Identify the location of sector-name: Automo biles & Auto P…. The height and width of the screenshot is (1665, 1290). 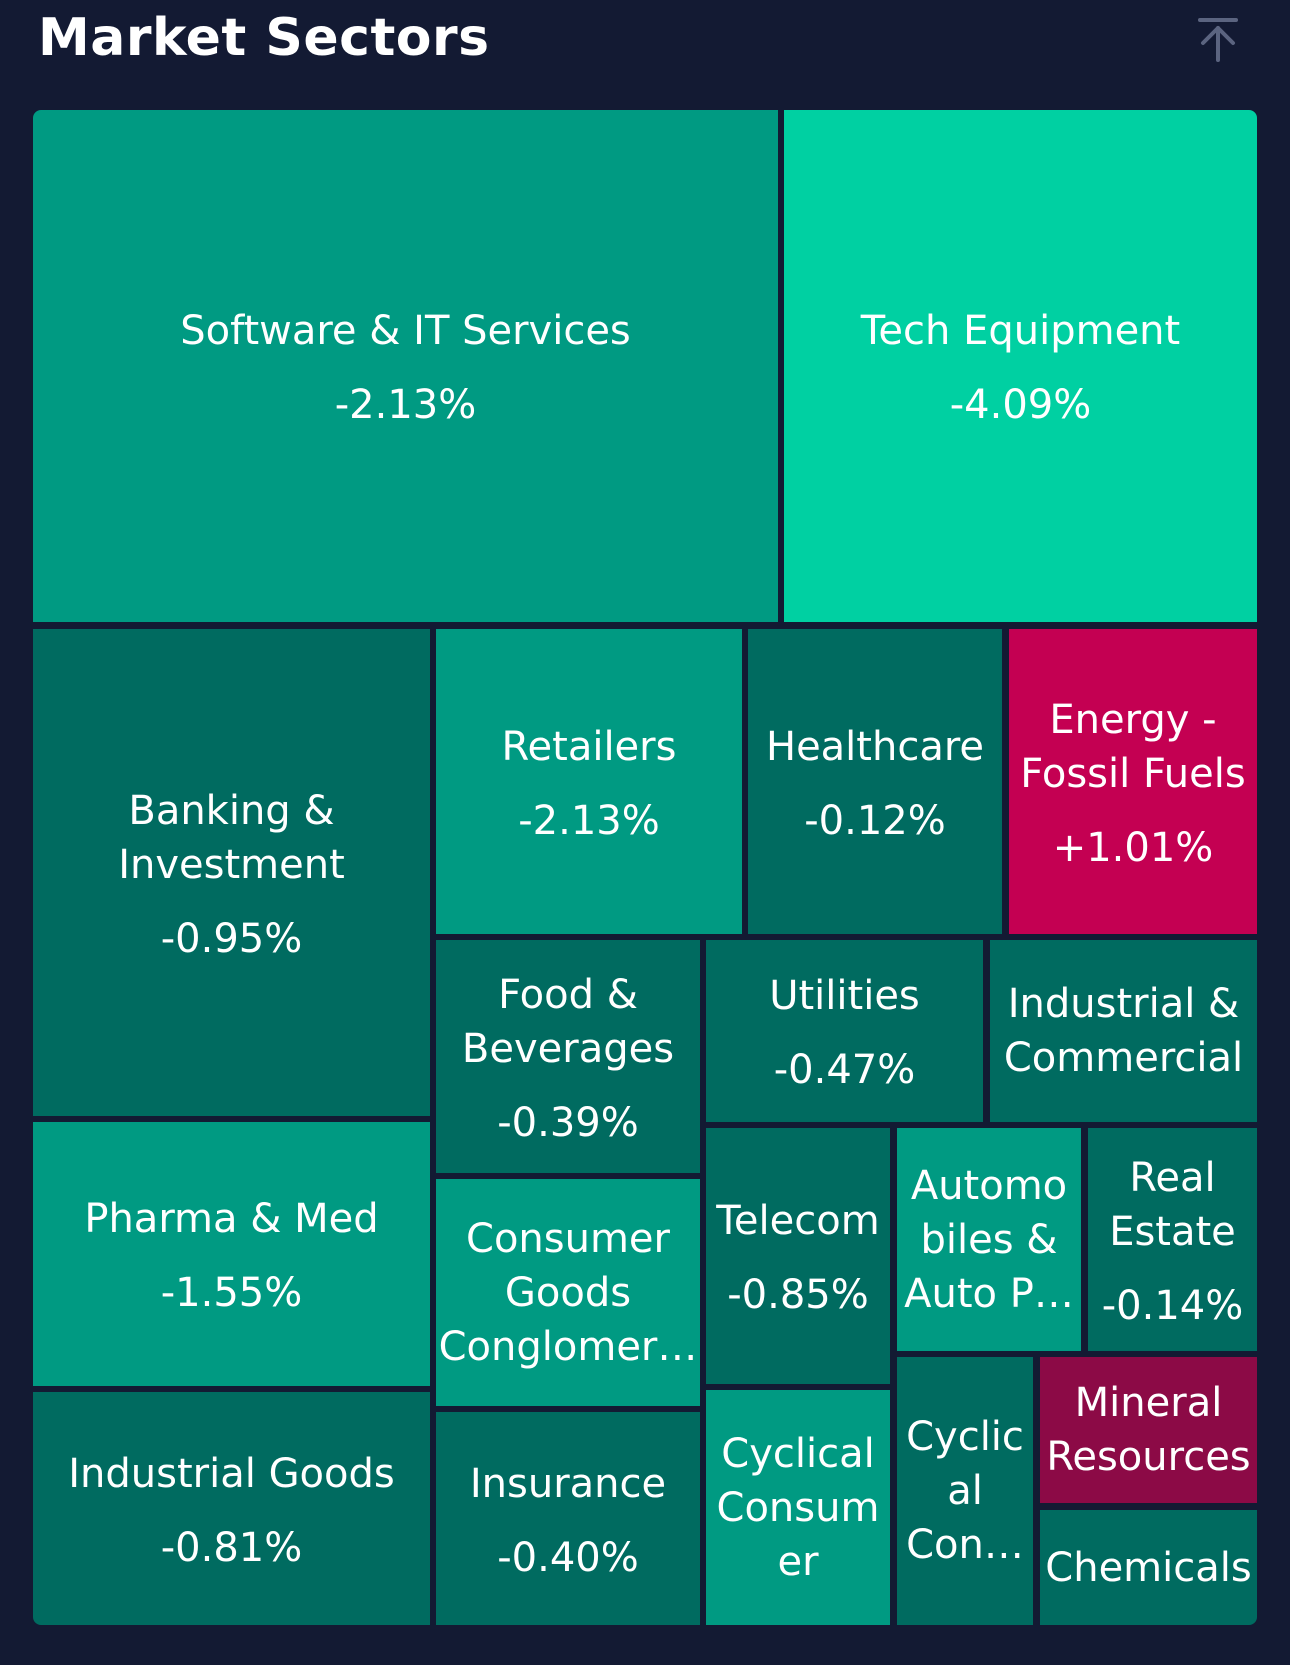
(989, 1239).